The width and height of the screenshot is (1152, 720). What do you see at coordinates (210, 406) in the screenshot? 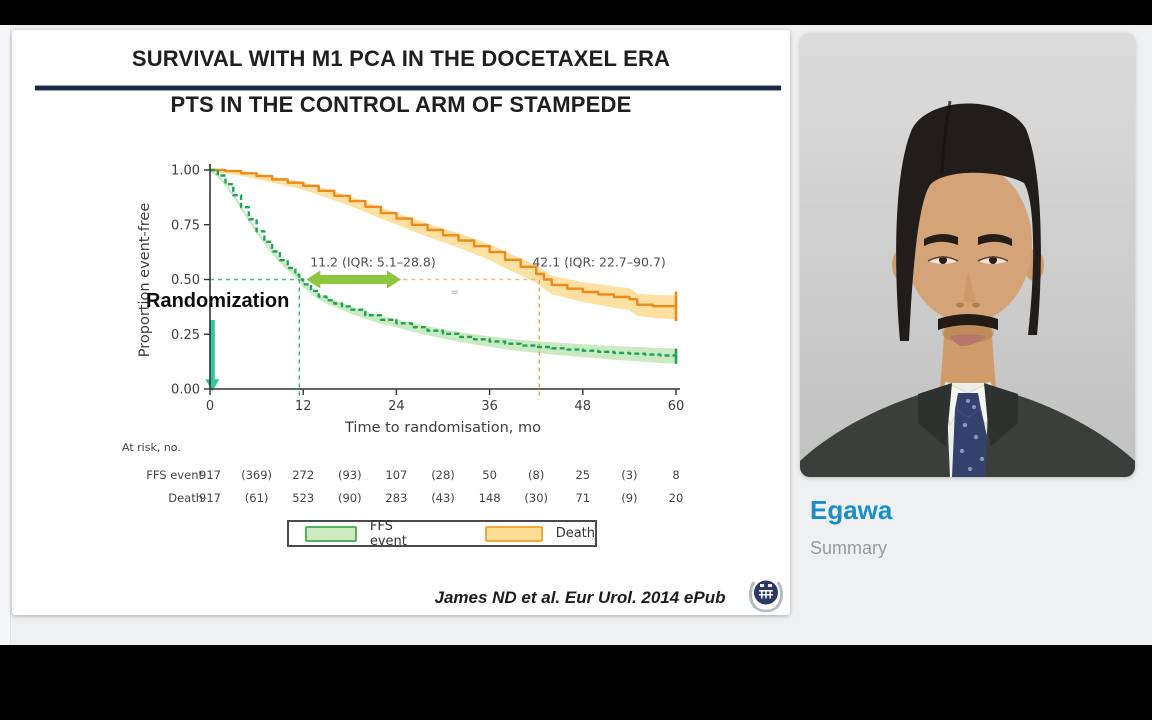
I see `svg-text: 0` at bounding box center [210, 406].